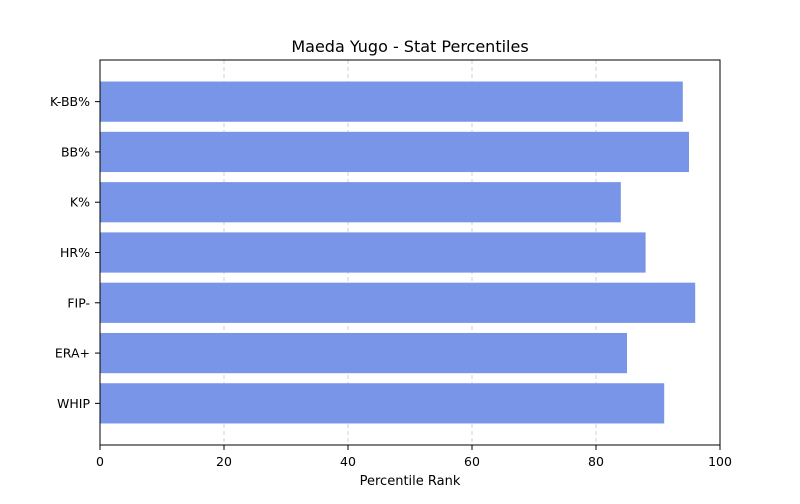 The image size is (800, 504). What do you see at coordinates (73, 403) in the screenshot?
I see `y-tick-label: WHIP` at bounding box center [73, 403].